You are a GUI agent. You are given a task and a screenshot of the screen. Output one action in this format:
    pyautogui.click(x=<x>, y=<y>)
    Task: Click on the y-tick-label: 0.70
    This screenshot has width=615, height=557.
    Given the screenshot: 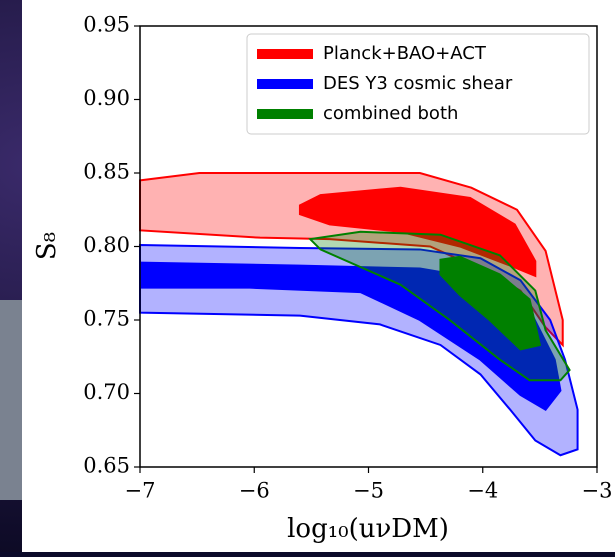 What is the action you would take?
    pyautogui.click(x=106, y=392)
    